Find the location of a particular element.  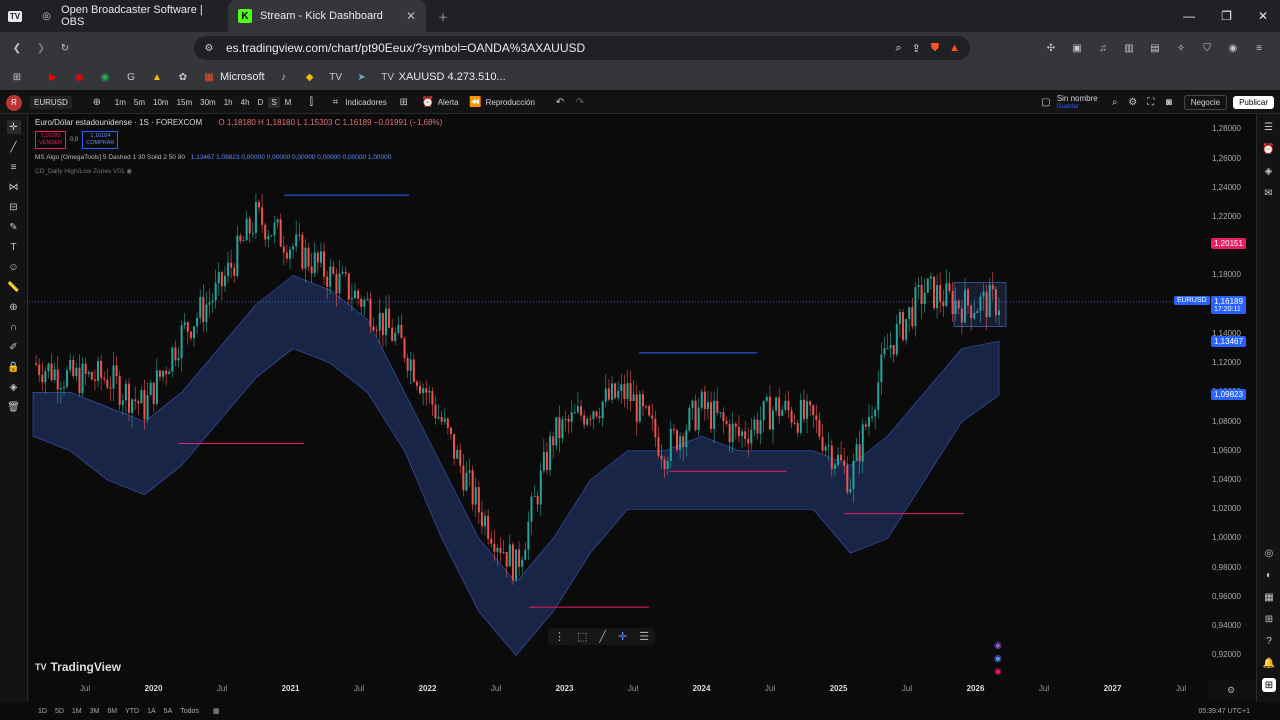

sidebar-icon: ▥ is located at coordinates (1129, 48).